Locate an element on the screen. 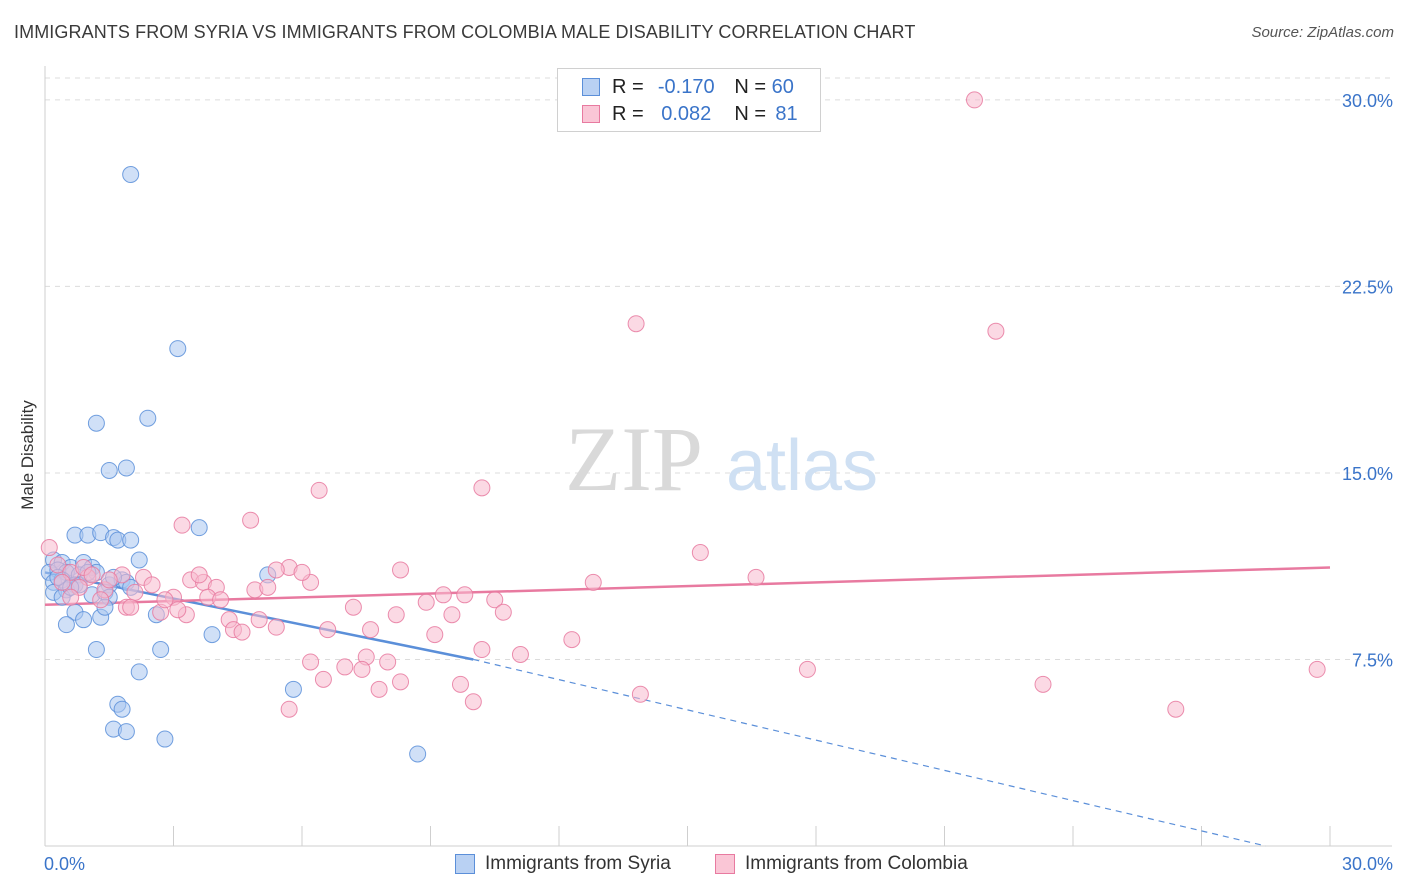 This screenshot has height=892, width=1406. y-tick-label: 7.5% is located at coordinates (1372, 660).